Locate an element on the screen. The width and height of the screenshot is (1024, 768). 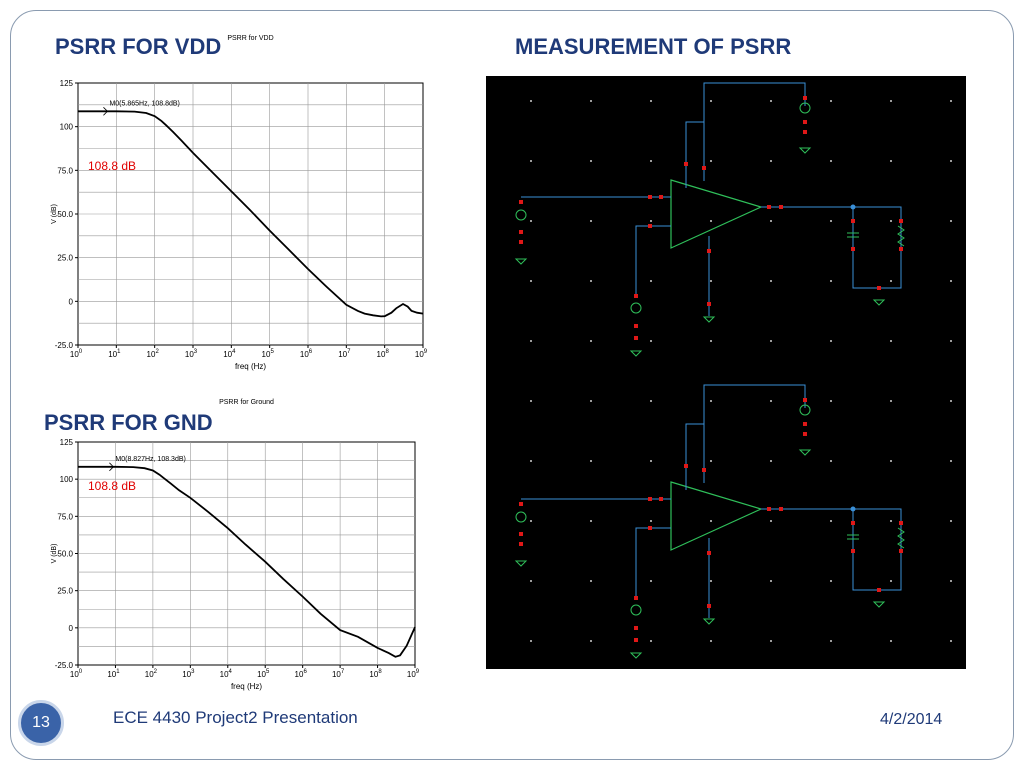
marker-label: M0(5.865Hz, 108.8dB) is located at coordinates (144, 103).